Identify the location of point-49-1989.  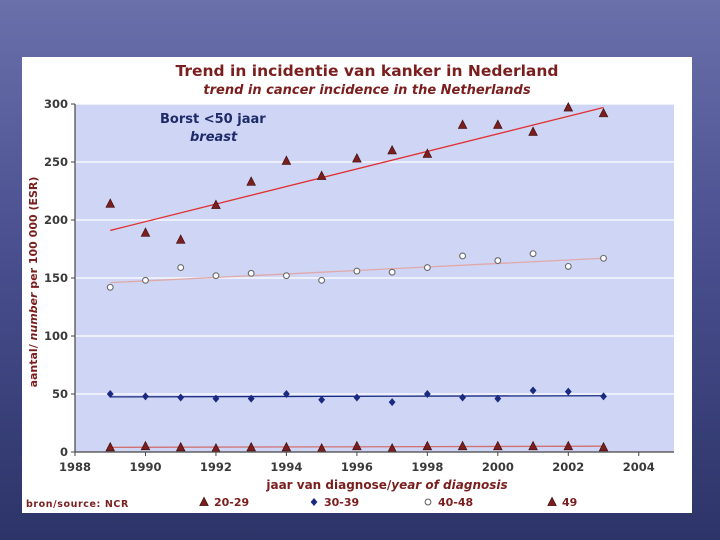
(110, 203).